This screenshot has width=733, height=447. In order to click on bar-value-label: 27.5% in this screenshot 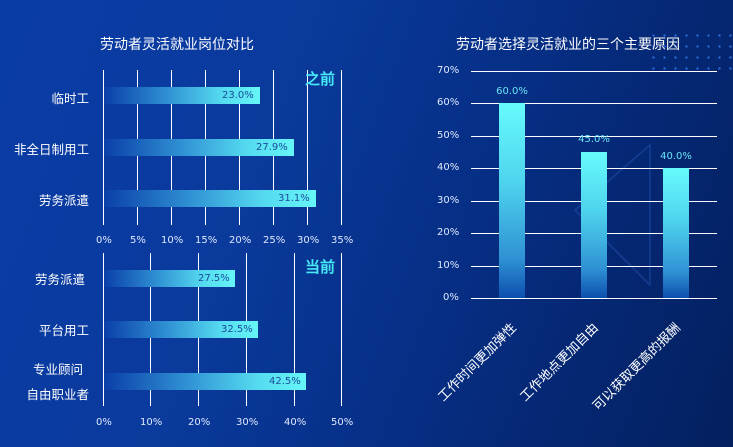, I will do `click(214, 278)`.